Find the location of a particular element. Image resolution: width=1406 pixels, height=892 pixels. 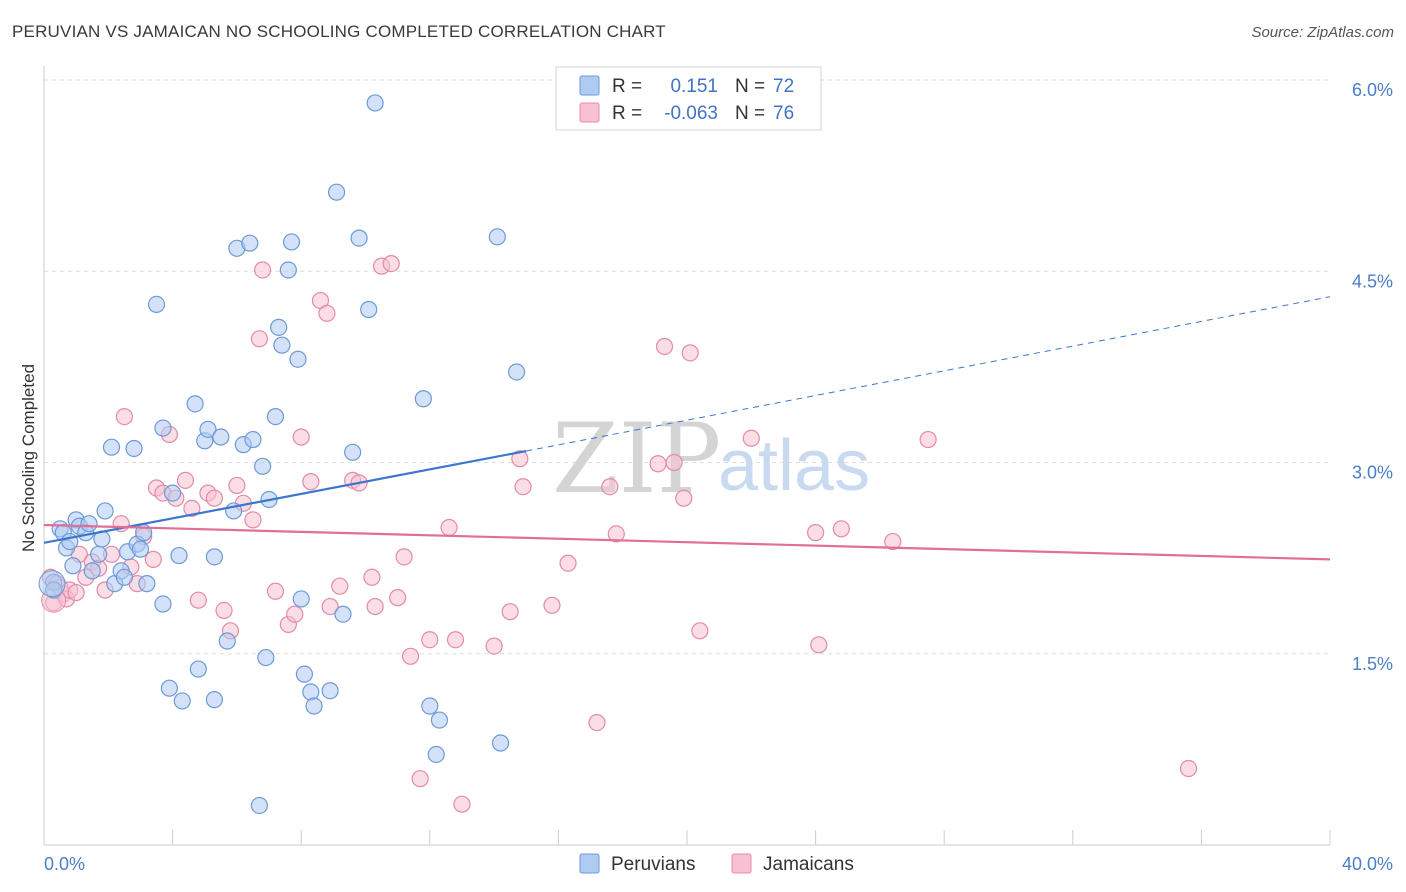

y-axis-label: No Schooling Completed is located at coordinates (28, 458).